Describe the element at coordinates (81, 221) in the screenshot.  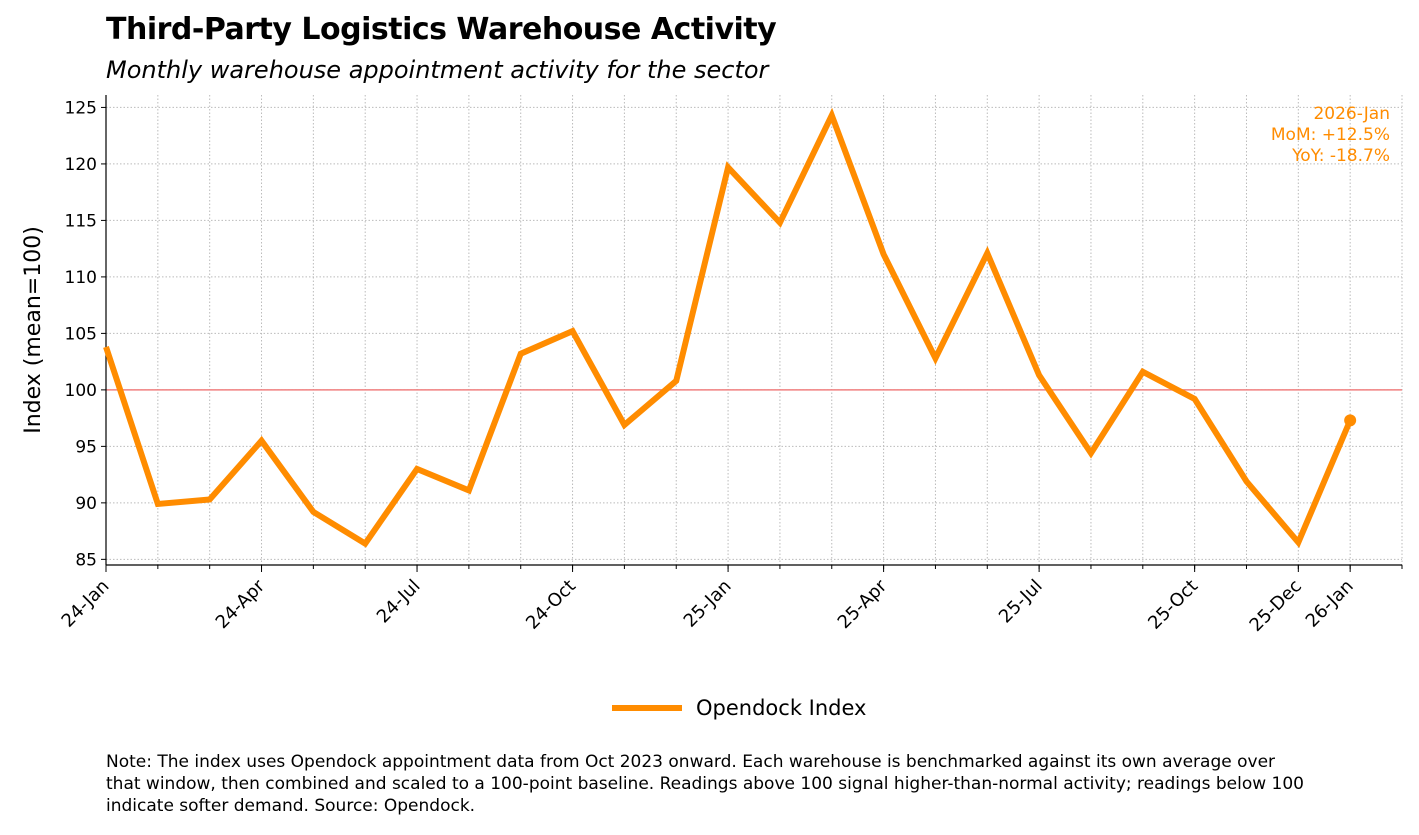
I see `y-tick-label: 115` at that location.